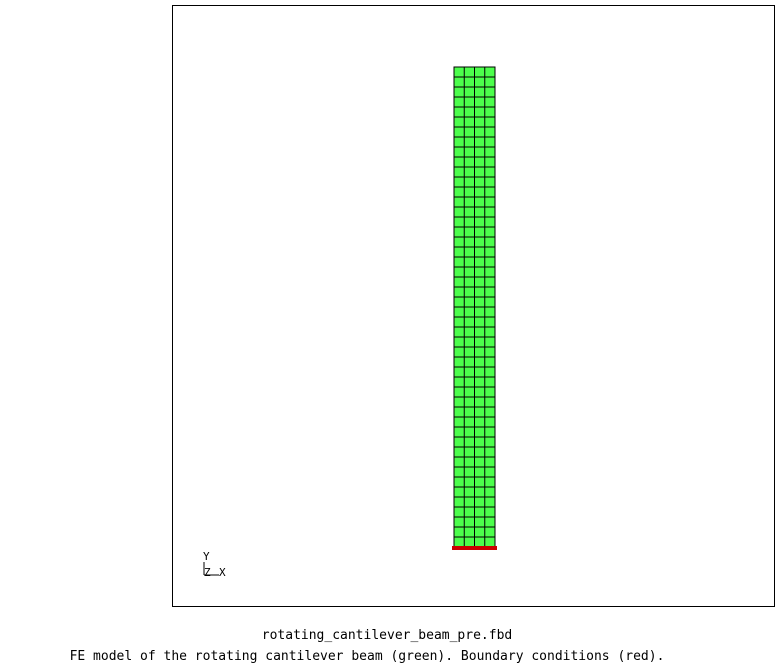  Describe the element at coordinates (207, 572) in the screenshot. I see `triad-z-label: Z` at that location.